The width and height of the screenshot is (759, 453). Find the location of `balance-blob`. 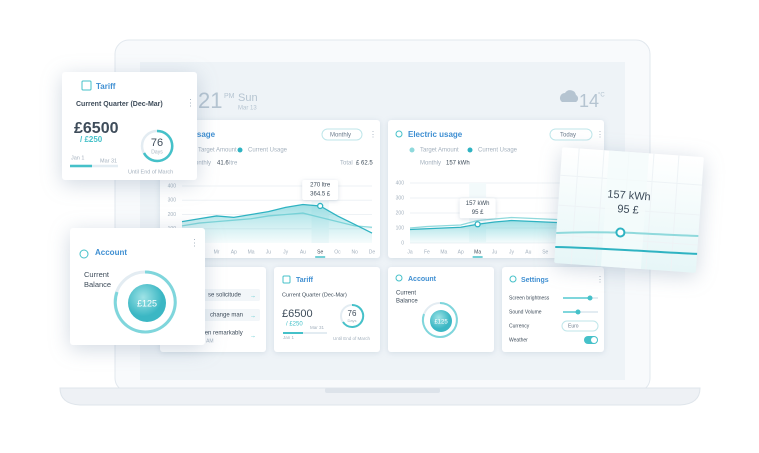

balance-blob is located at coordinates (147, 303).